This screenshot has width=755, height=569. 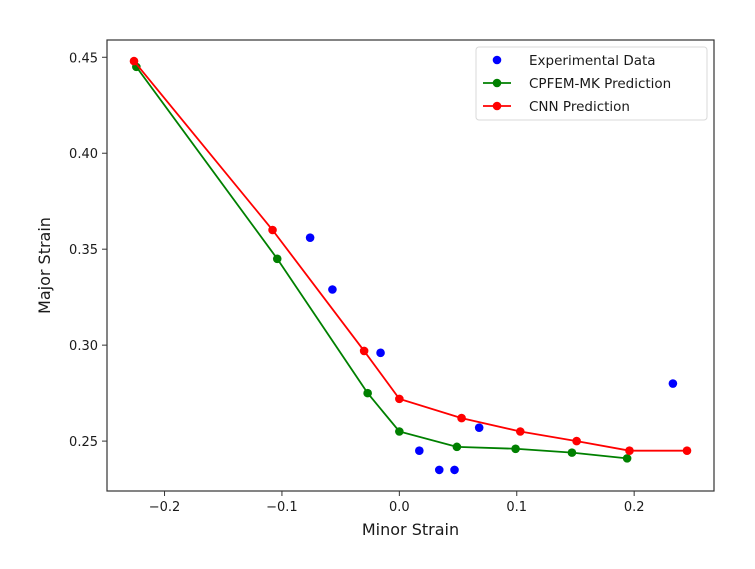 I want to click on legend-label: CNN Prediction, so click(x=579, y=107).